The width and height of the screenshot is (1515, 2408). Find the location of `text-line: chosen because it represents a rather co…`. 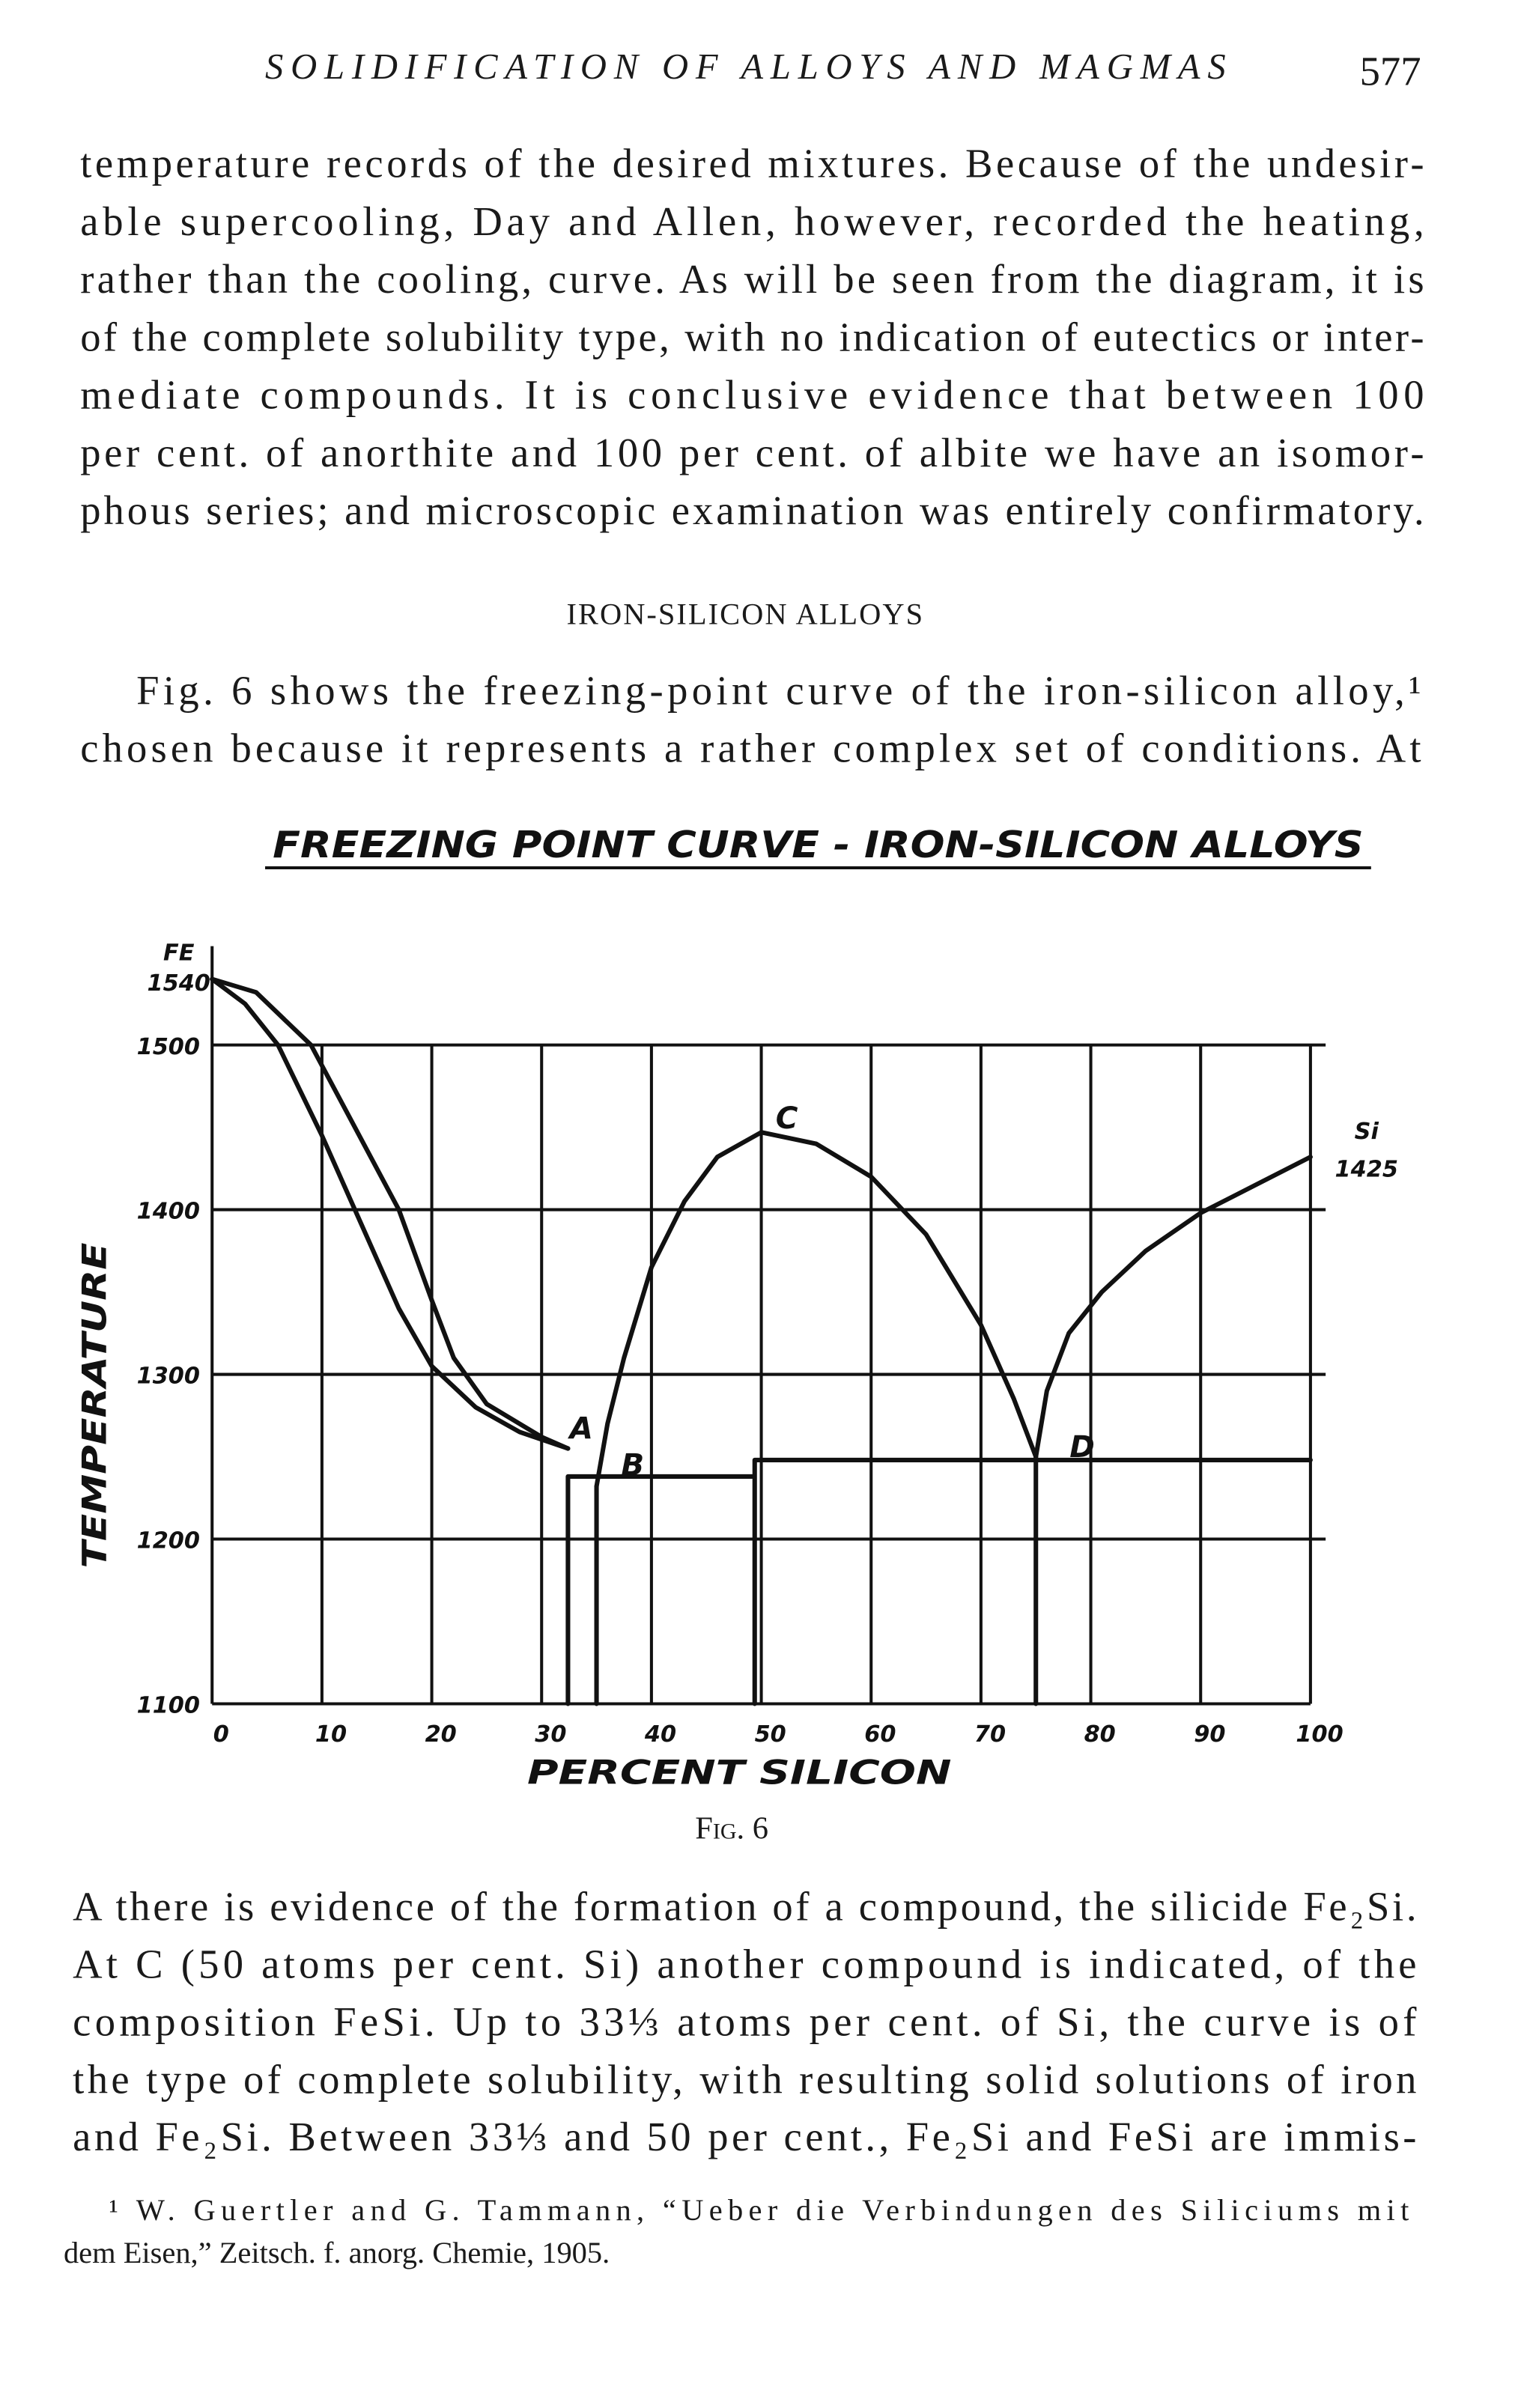

text-line: chosen because it represents a rather co… is located at coordinates (750, 747).